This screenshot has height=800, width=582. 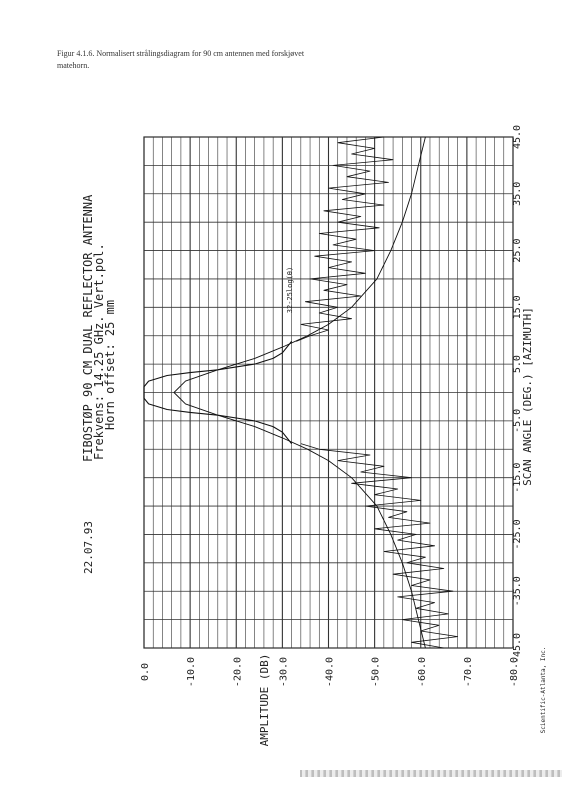 I want to click on y-tick-label: 0.0, so click(x=145, y=672).